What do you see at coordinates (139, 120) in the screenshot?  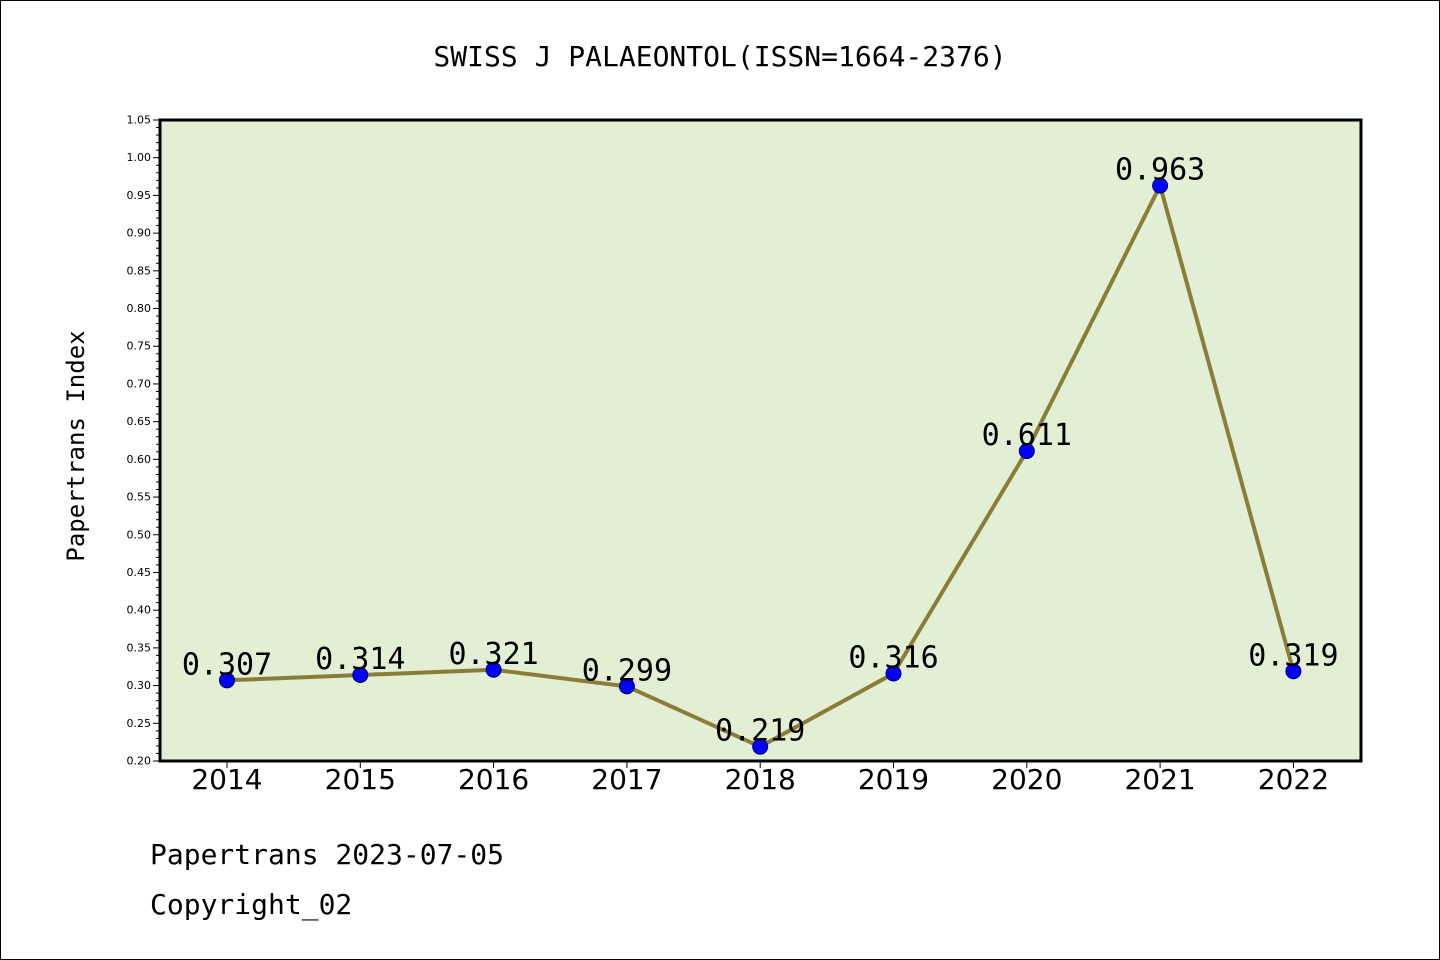 I see `y-tick-label: 1.05` at bounding box center [139, 120].